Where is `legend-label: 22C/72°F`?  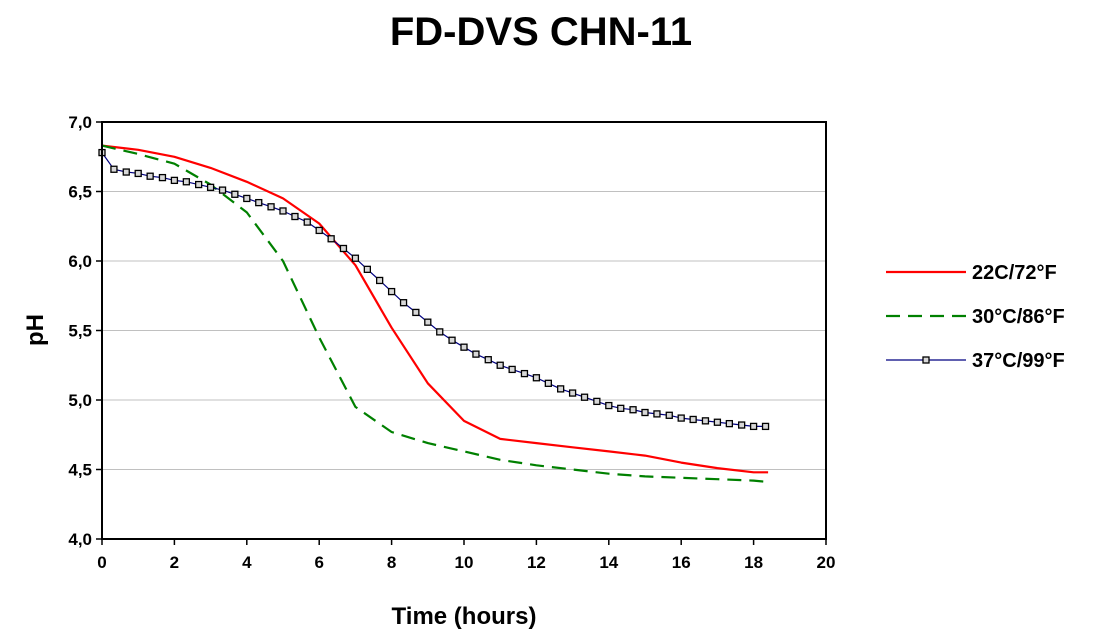 legend-label: 22C/72°F is located at coordinates (1014, 273).